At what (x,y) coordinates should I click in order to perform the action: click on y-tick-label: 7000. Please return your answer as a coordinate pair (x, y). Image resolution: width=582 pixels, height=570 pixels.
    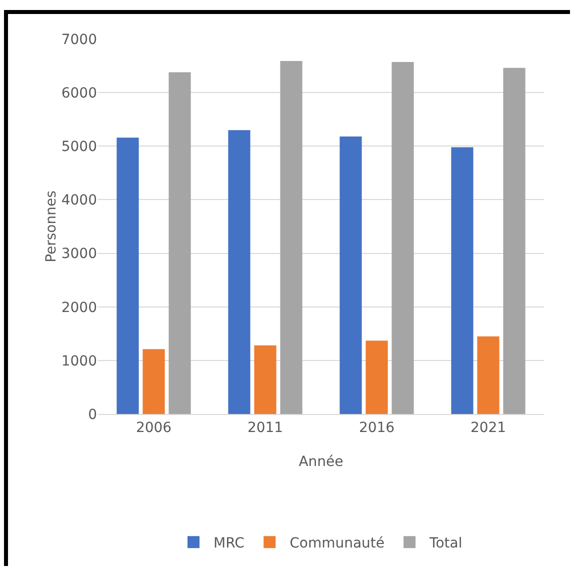
    Looking at the image, I should click on (79, 40).